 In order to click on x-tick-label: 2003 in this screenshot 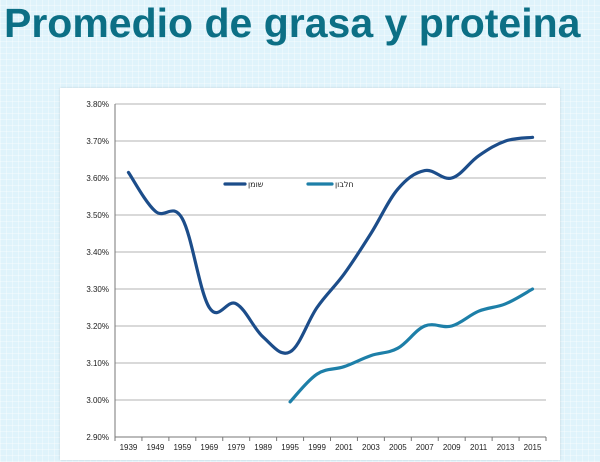, I will do `click(371, 447)`.